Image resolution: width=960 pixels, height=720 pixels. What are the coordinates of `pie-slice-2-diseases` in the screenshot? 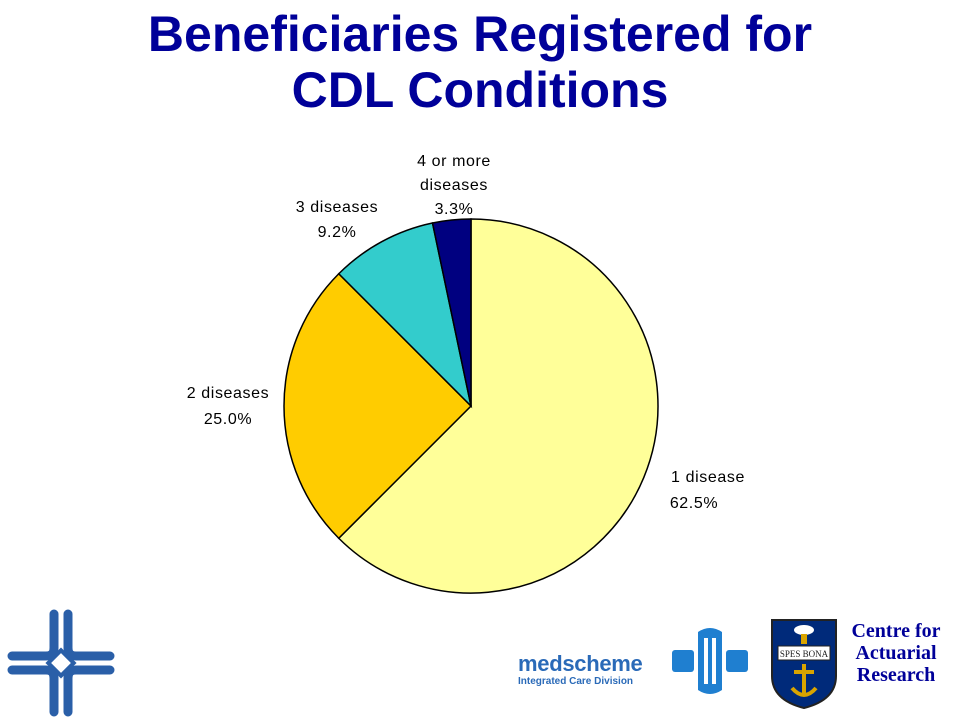 It's located at (378, 406).